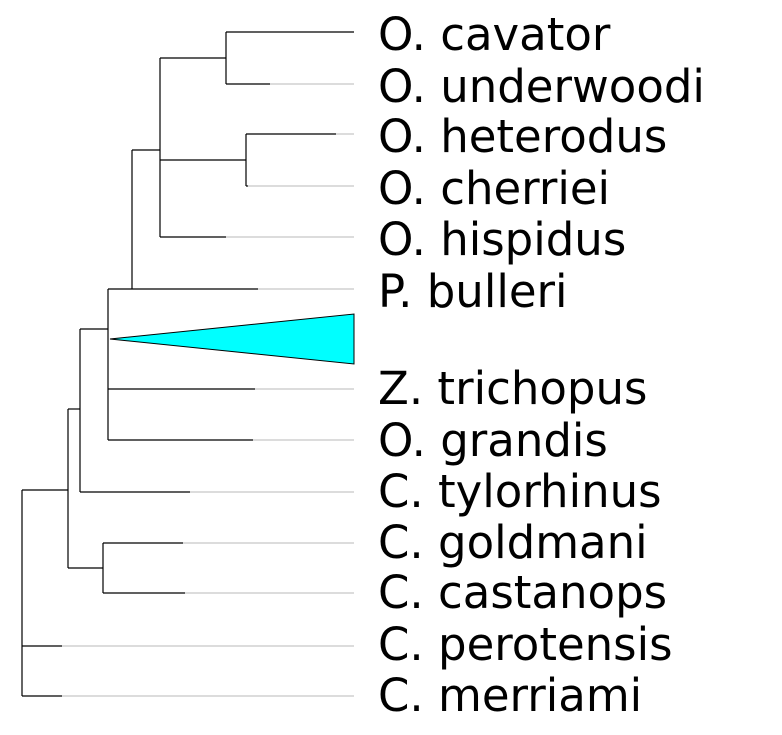 The height and width of the screenshot is (735, 782). What do you see at coordinates (232, 339) in the screenshot?
I see `collapsed-clade-triangle` at bounding box center [232, 339].